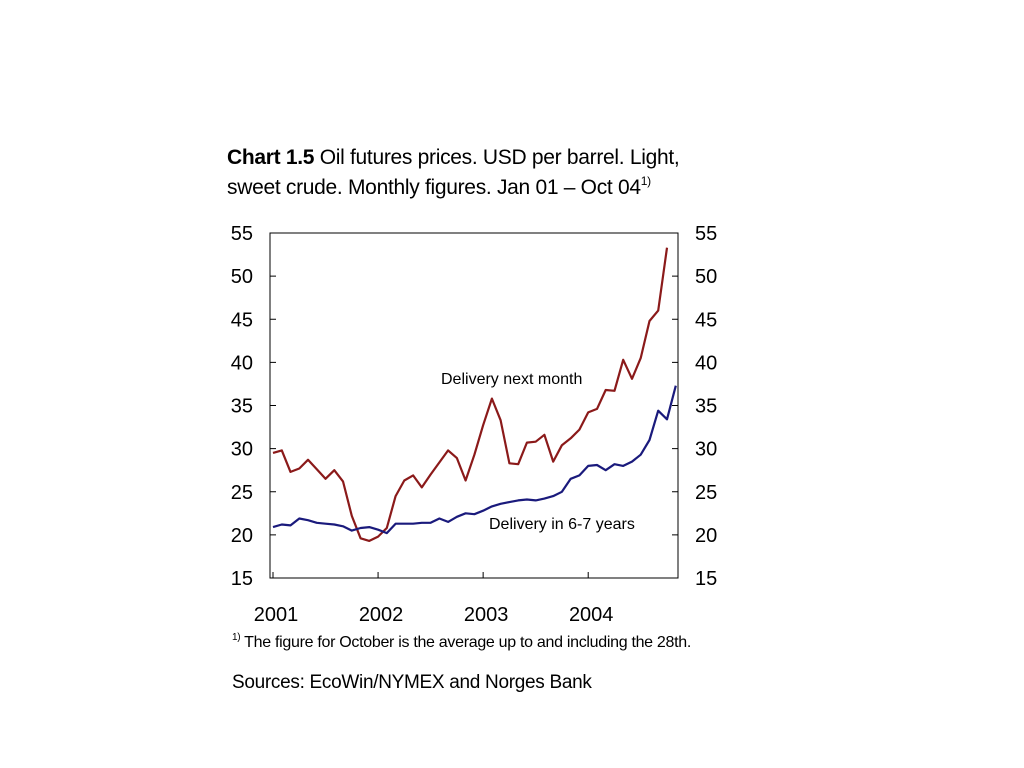 This screenshot has height=768, width=1024. Describe the element at coordinates (486, 615) in the screenshot. I see `x-tick-label: 2003` at that location.